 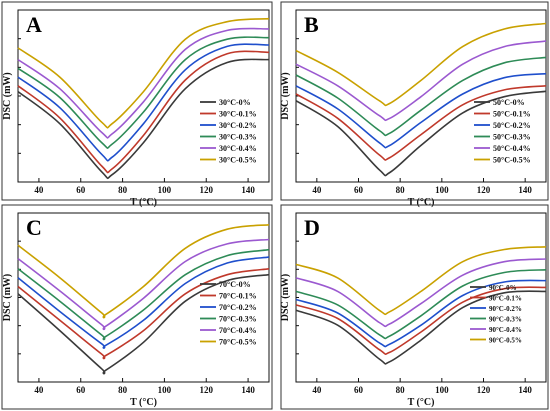 I want to click on legend-label: 90°C-0.5%, so click(x=505, y=341).